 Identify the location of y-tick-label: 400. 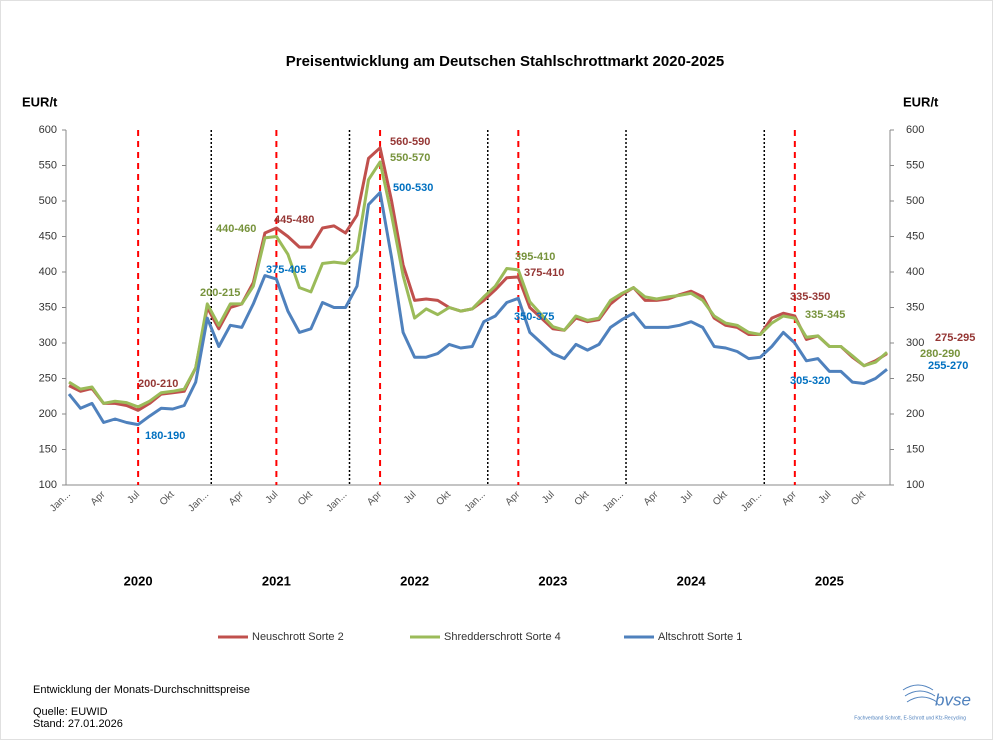
(48, 272).